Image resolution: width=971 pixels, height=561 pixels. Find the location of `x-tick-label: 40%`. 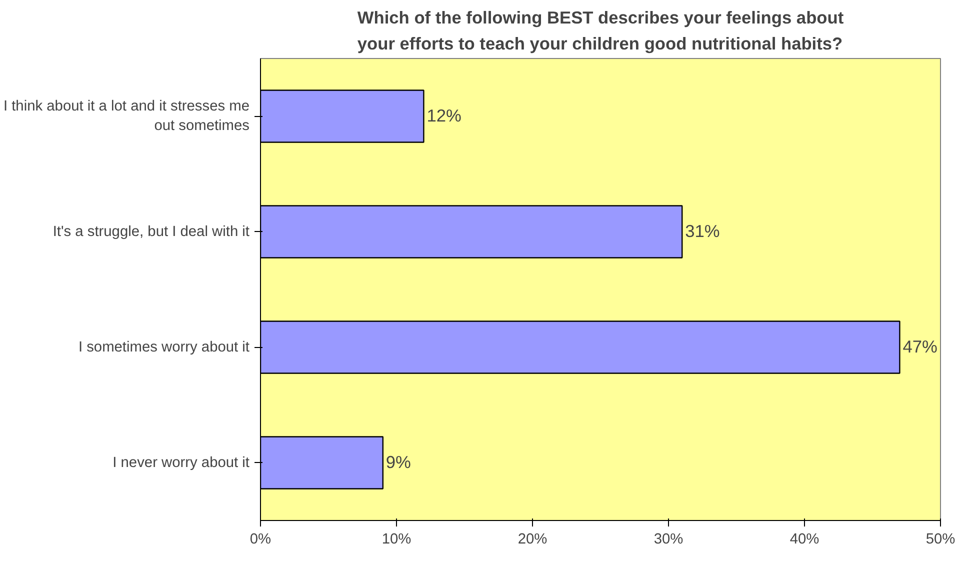

x-tick-label: 40% is located at coordinates (805, 540).